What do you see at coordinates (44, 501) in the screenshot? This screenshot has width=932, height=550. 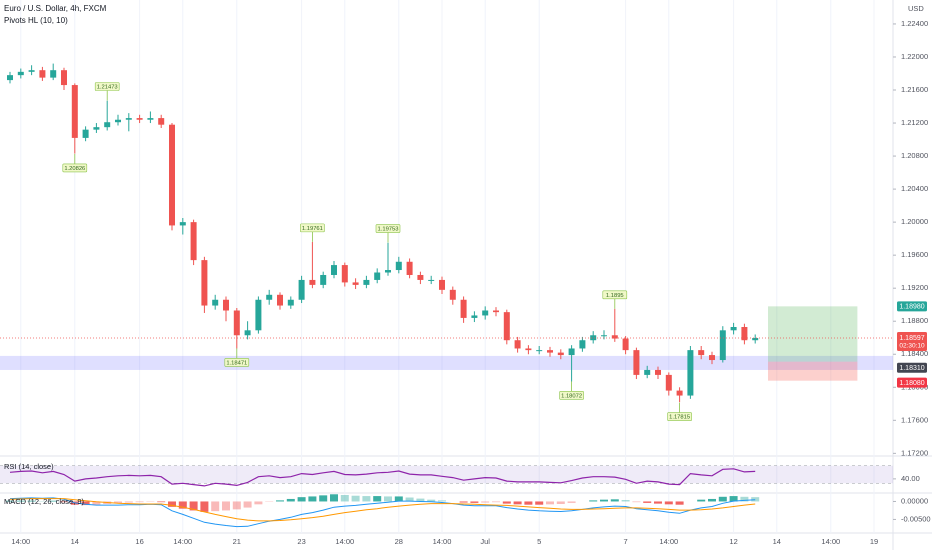 I see `macd-title: MACD (12, 26, close, 9)` at bounding box center [44, 501].